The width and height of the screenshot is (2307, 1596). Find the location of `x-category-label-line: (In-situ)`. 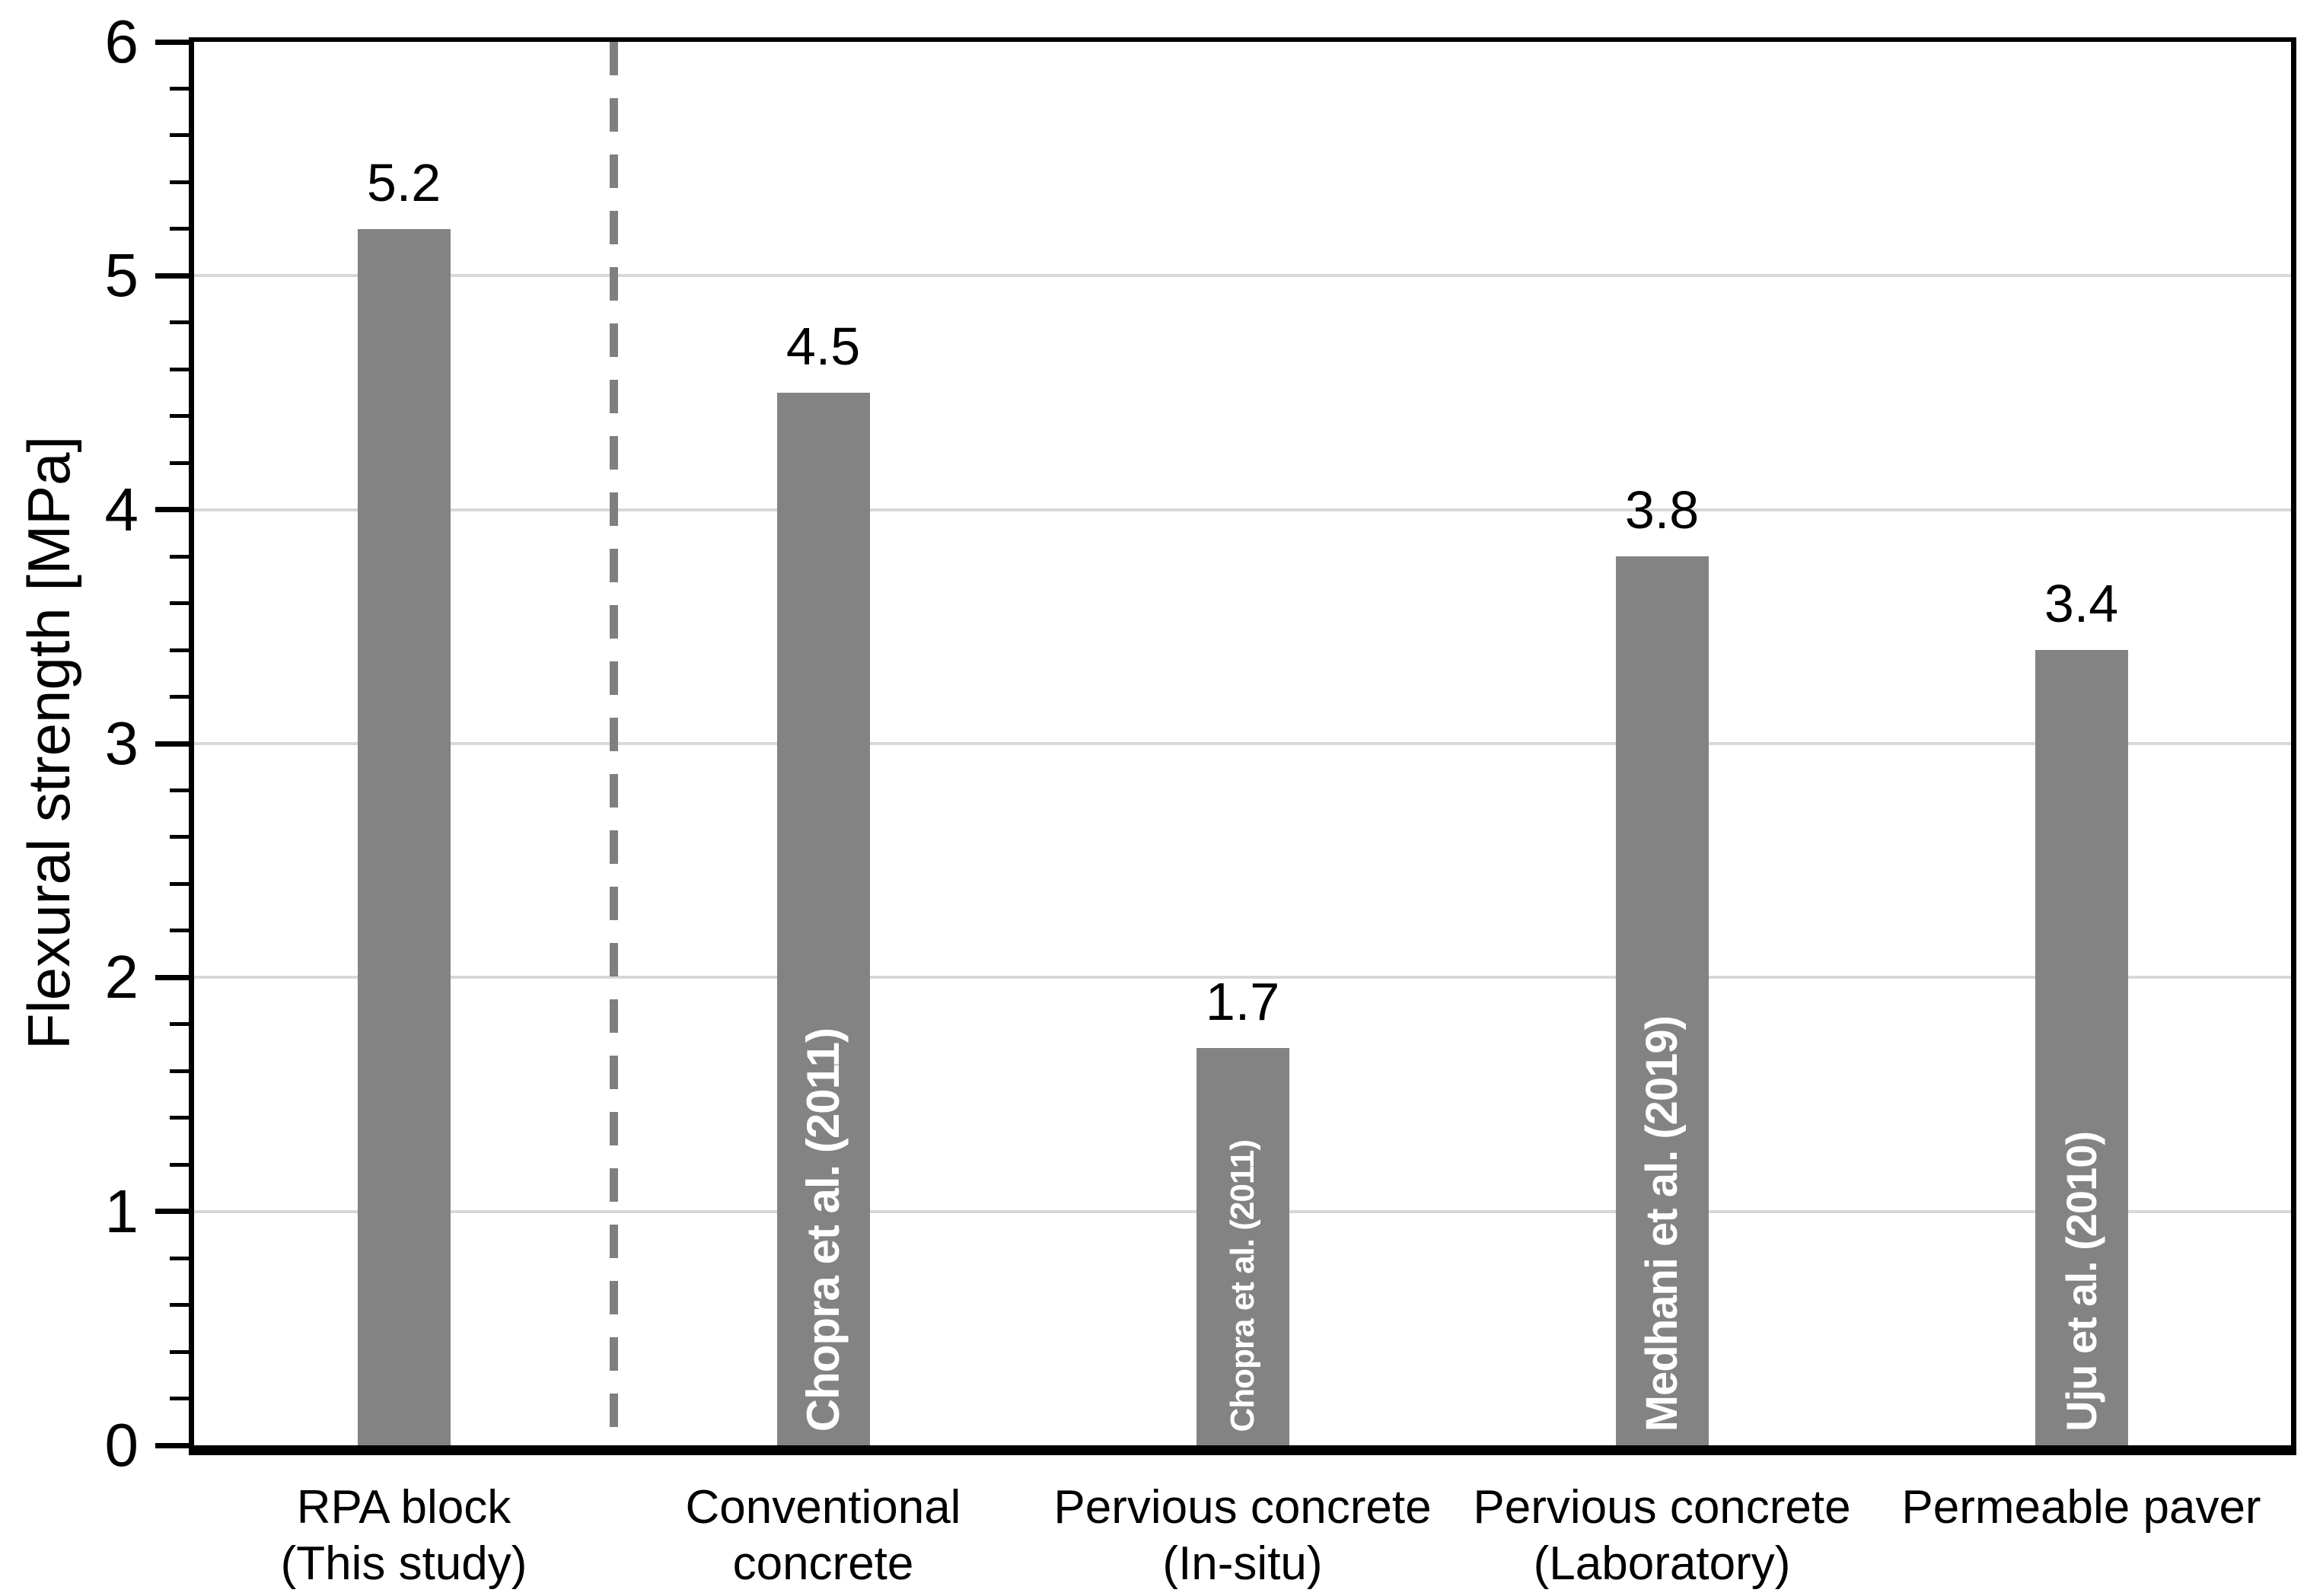

x-category-label-line: (In-situ) is located at coordinates (1242, 1563).